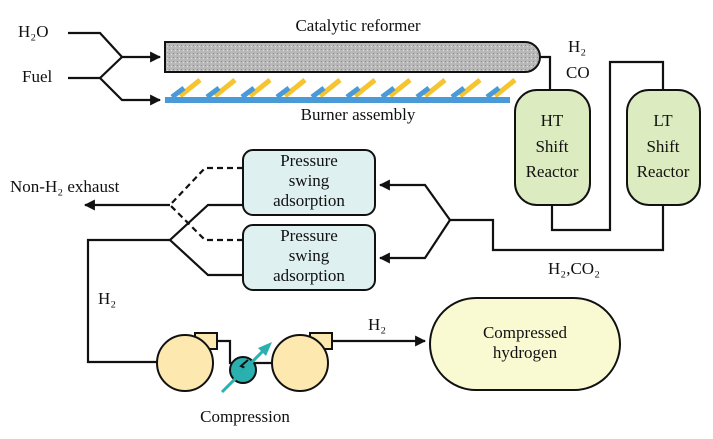 This screenshot has height=439, width=713. I want to click on input-label: H₂O, so click(33, 31).